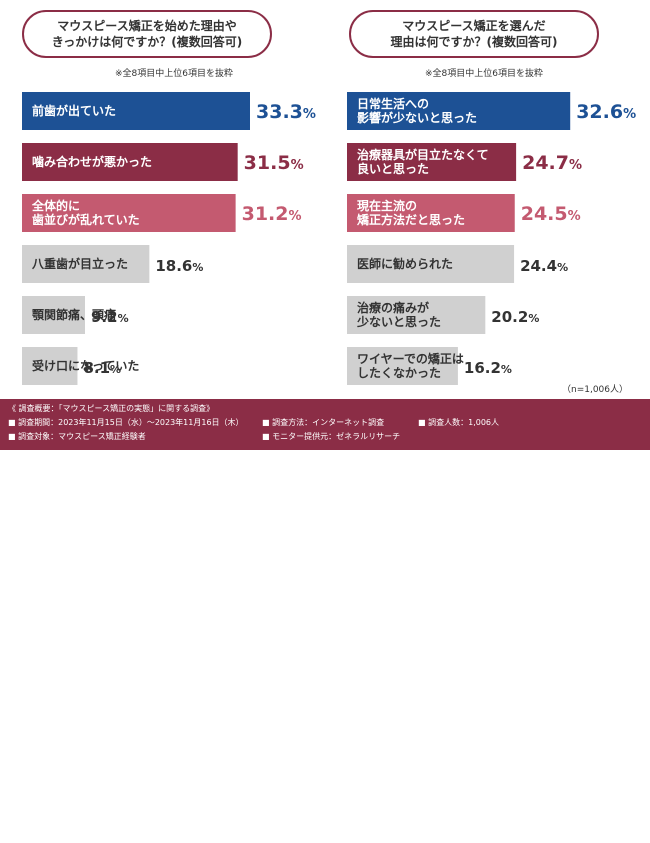 This screenshot has height=843, width=650. I want to click on left-question: マウスピース矯正を始めた理由や きっかけは何ですか？(複数回答可), so click(147, 34).